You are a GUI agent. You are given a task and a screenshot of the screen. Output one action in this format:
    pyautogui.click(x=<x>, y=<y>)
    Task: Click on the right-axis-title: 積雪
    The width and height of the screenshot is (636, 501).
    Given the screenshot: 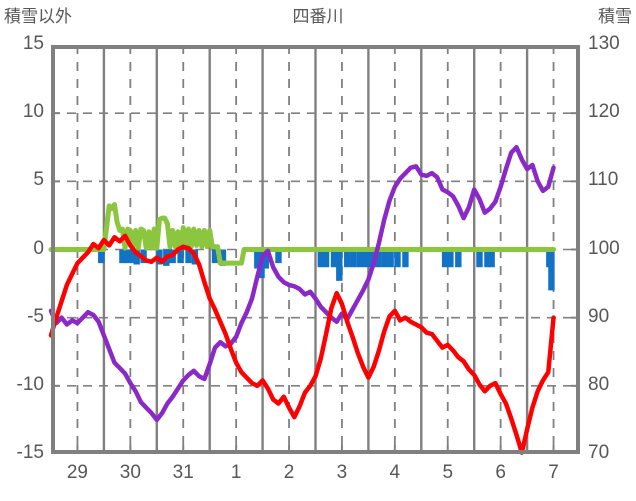 What is the action you would take?
    pyautogui.click(x=615, y=16)
    